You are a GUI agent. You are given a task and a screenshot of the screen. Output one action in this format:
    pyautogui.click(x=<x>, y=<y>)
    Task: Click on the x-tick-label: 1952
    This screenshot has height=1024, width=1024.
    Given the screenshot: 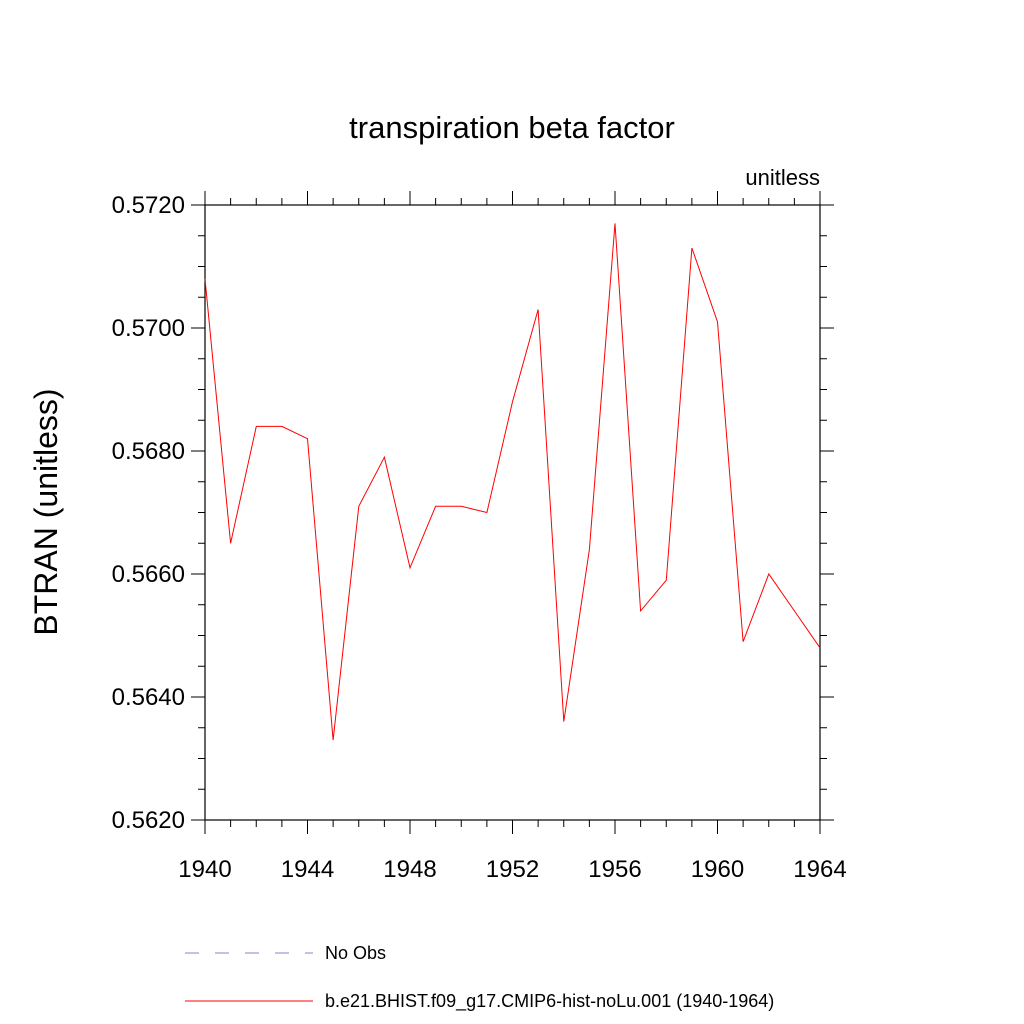 What is the action you would take?
    pyautogui.click(x=512, y=869)
    